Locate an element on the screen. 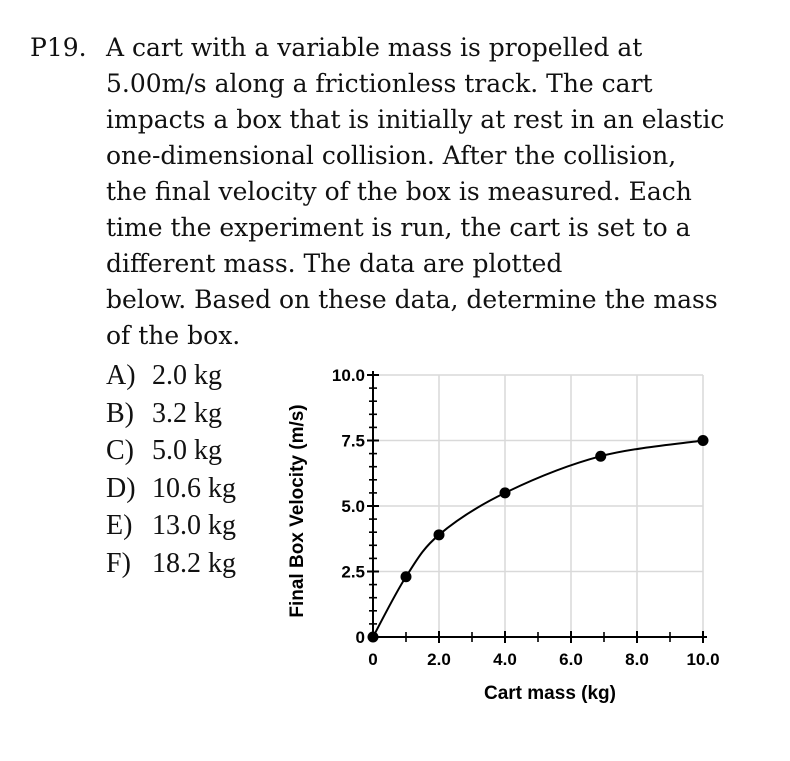  x-tick-label: 2.0 is located at coordinates (439, 659).